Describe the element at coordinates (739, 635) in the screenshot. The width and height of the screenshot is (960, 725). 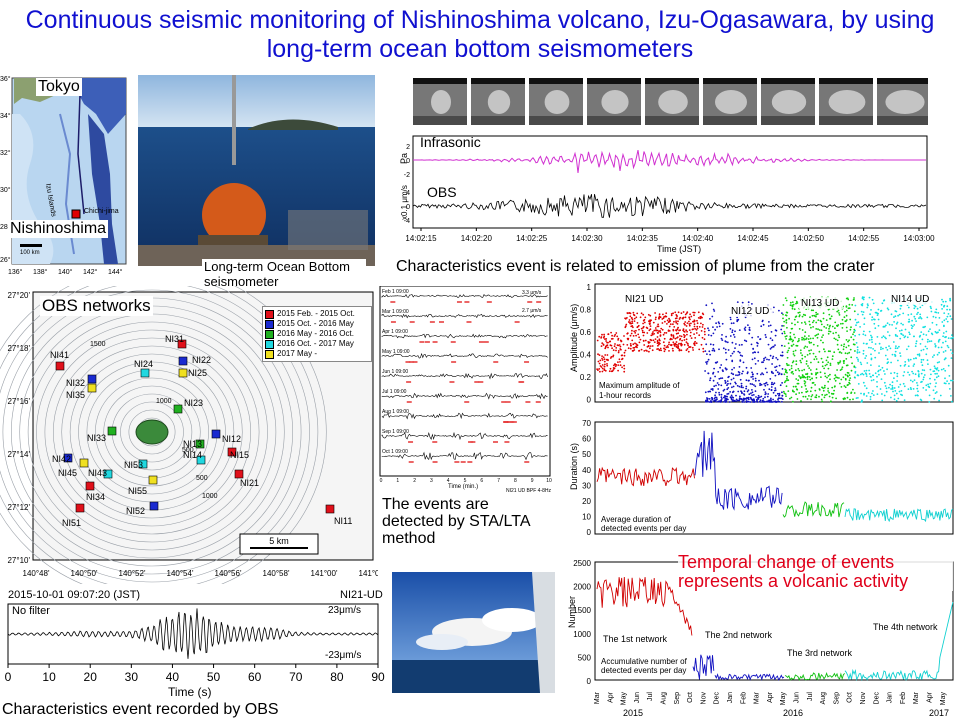
I see `network-label: The 2nd network` at that location.